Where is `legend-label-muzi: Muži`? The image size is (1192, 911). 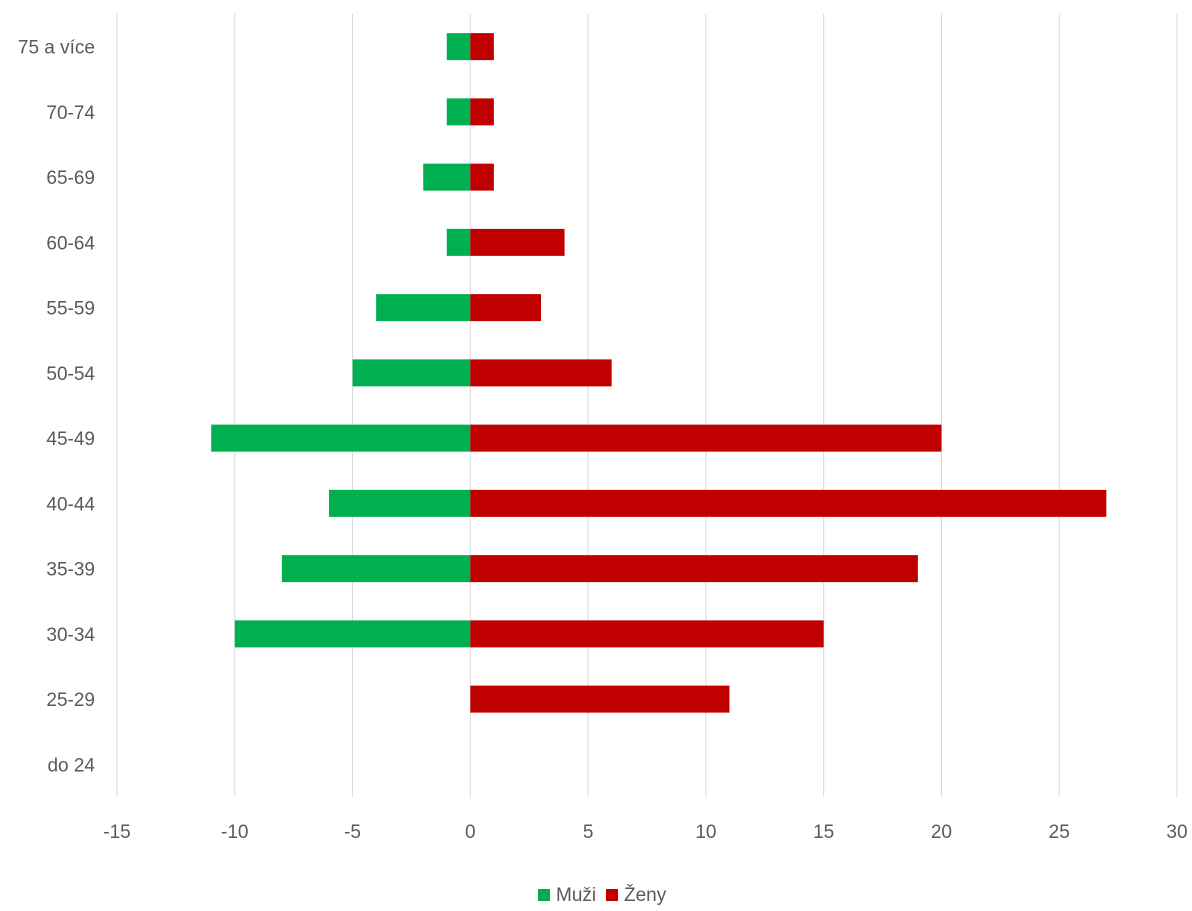 legend-label-muzi: Muži is located at coordinates (576, 895).